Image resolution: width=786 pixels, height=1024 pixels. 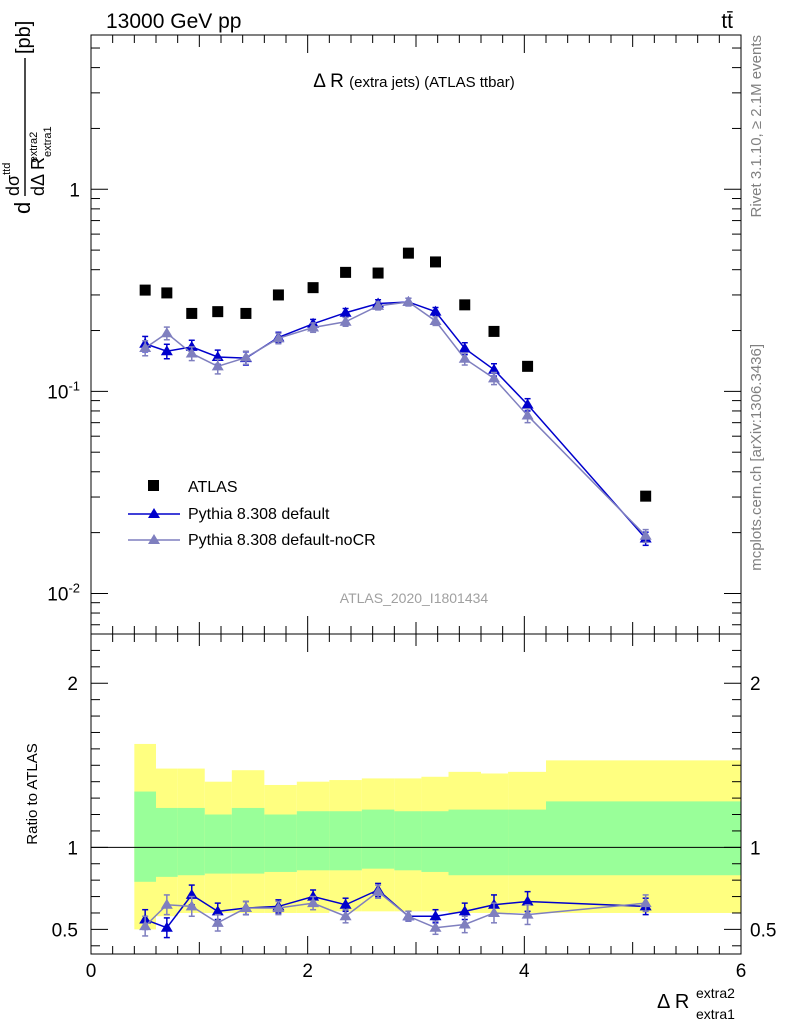 I want to click on x-tick-label: 6, so click(x=741, y=971).